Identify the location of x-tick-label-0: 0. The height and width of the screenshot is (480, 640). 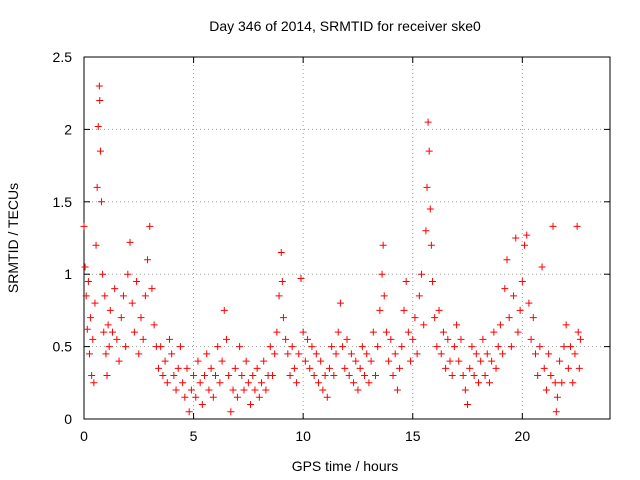
(84, 436).